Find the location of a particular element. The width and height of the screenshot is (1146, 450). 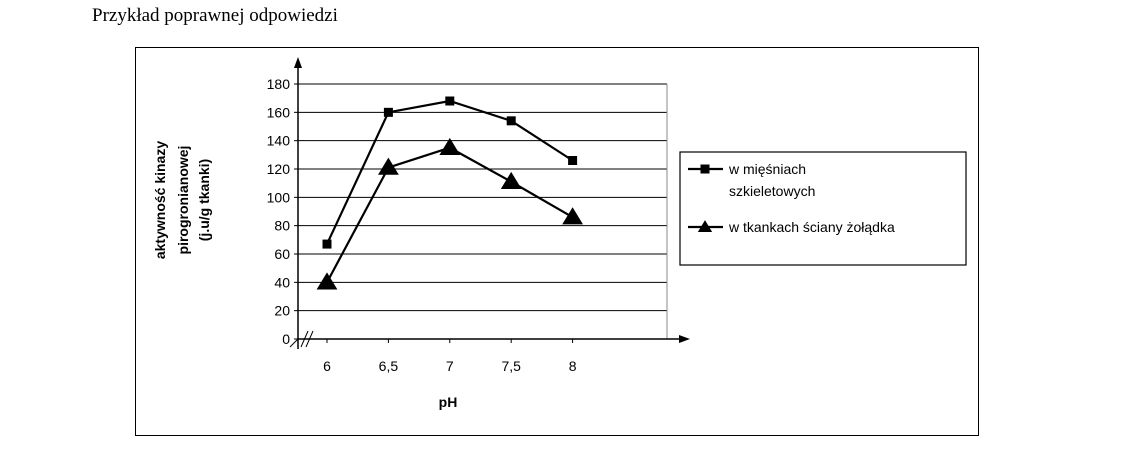

x-tick-label: 6,5 is located at coordinates (389, 366).